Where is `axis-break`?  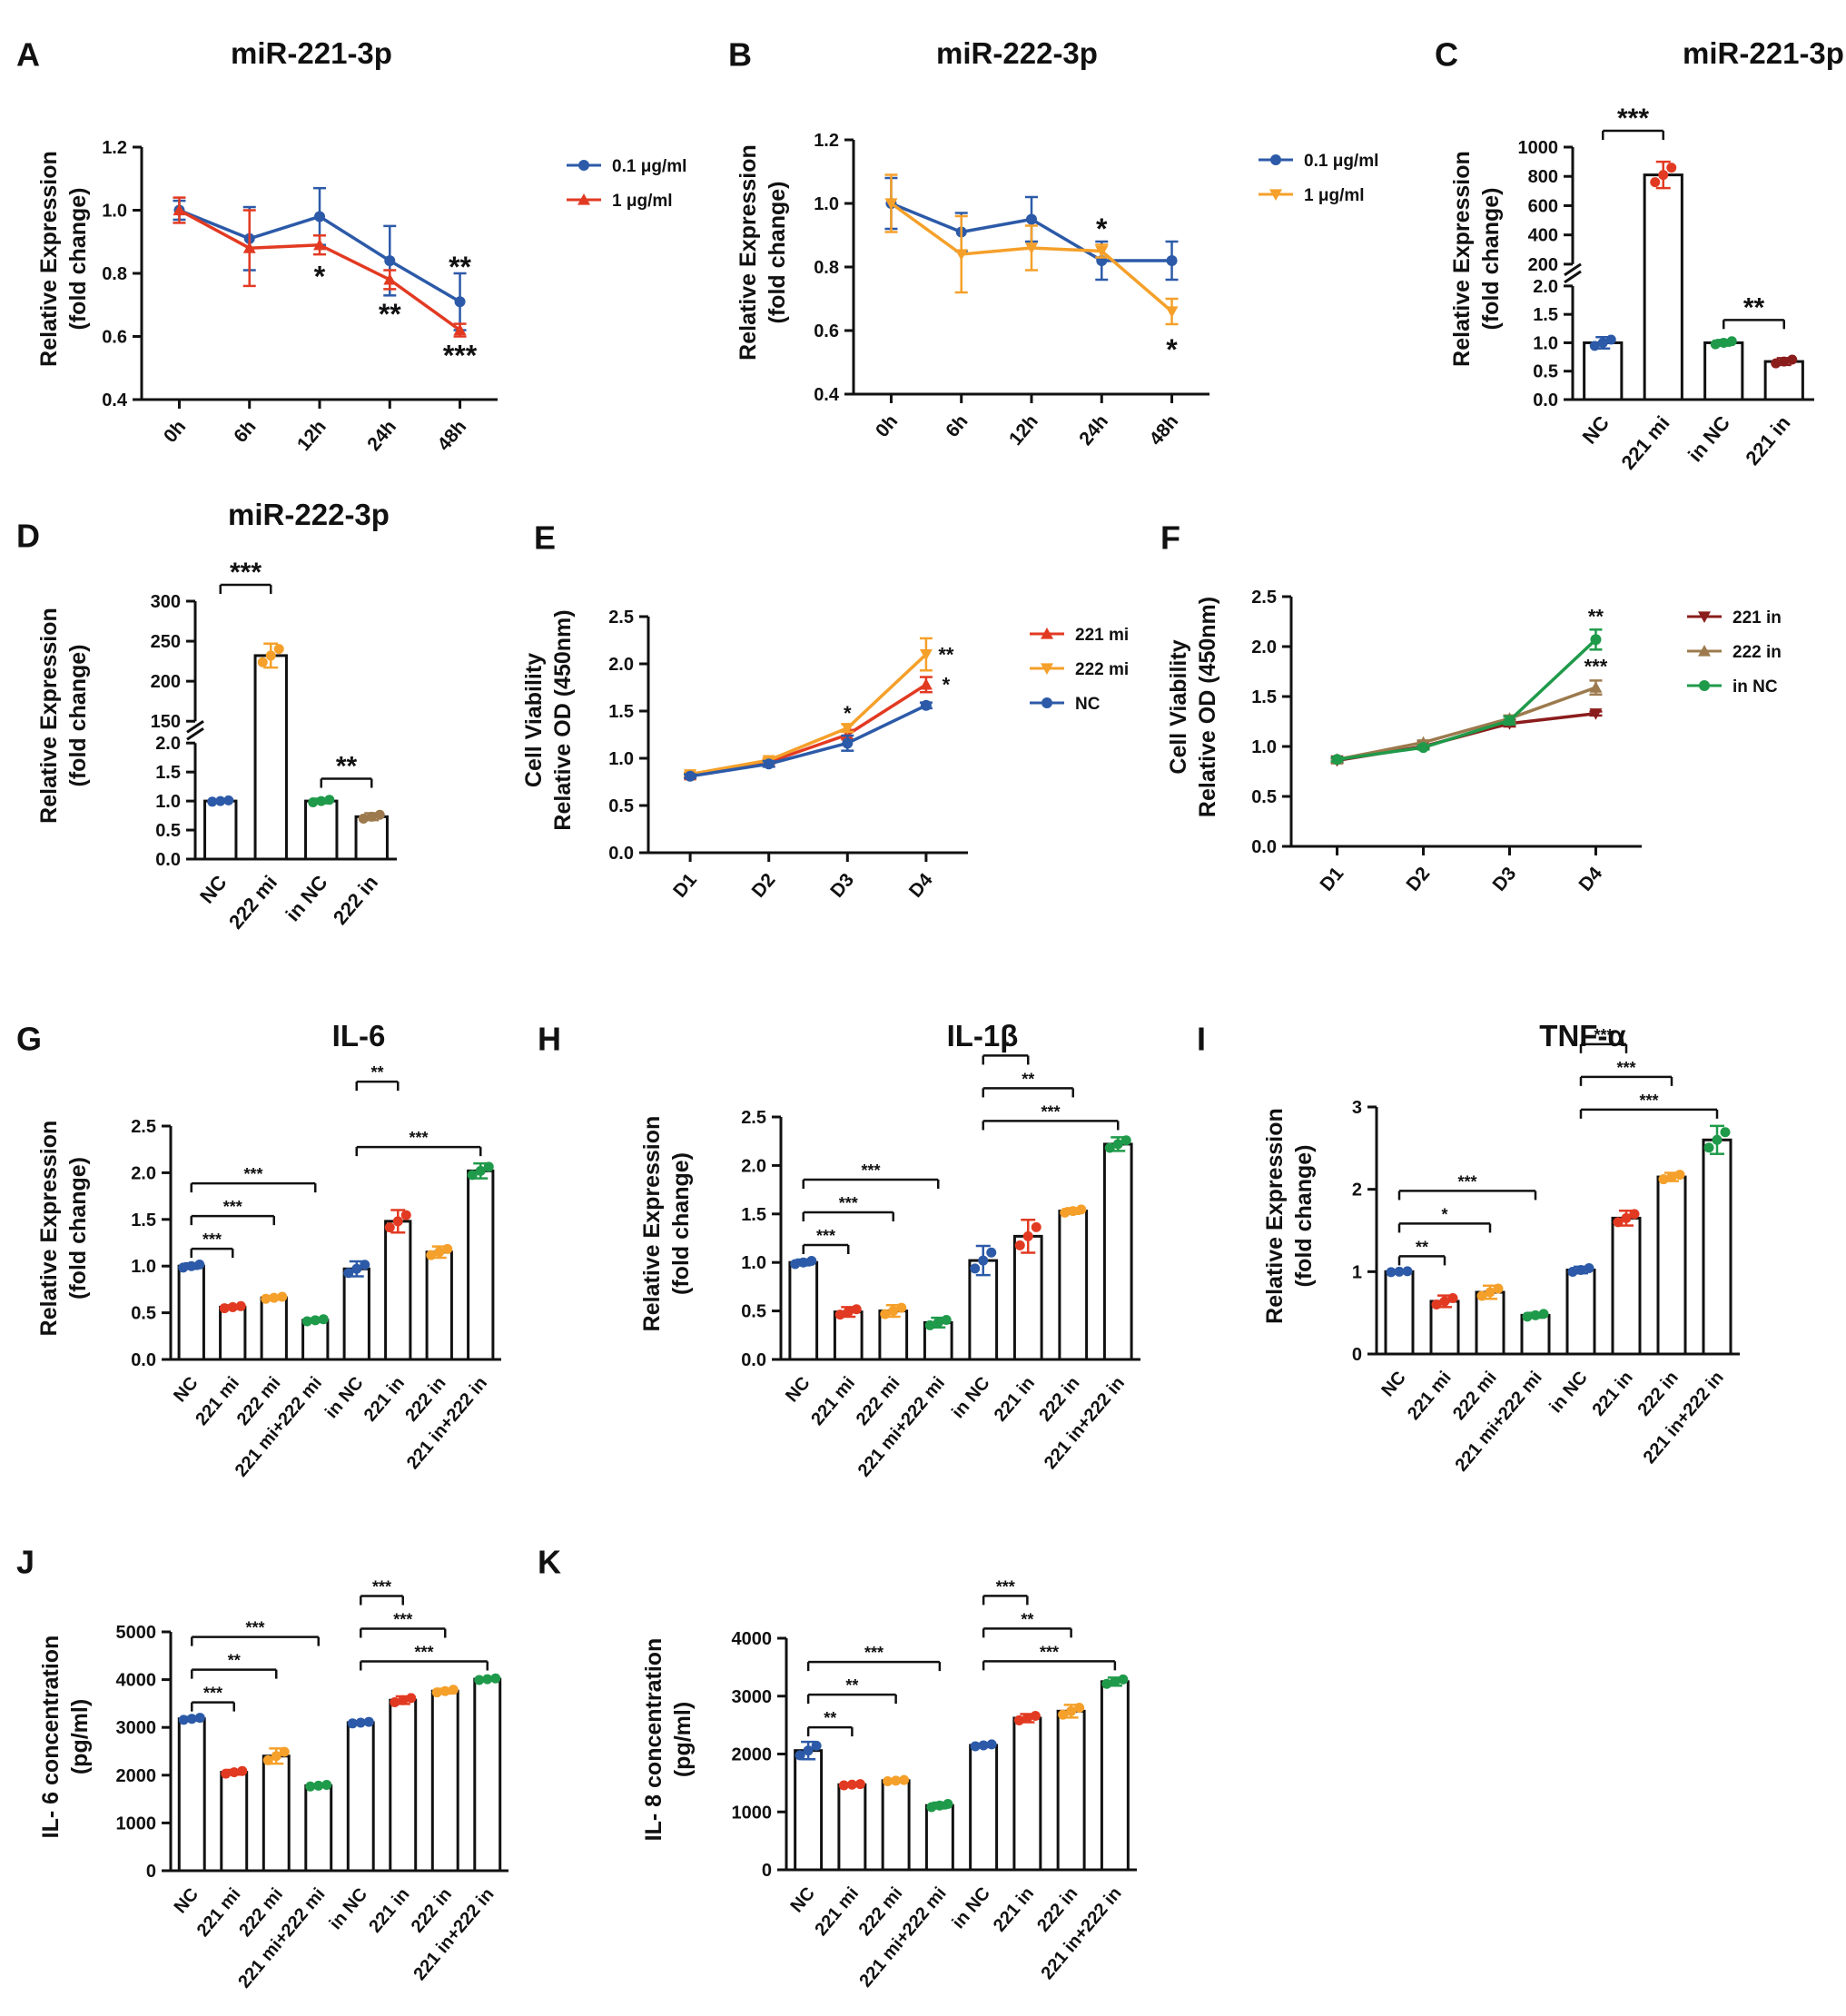
axis-break is located at coordinates (1573, 270).